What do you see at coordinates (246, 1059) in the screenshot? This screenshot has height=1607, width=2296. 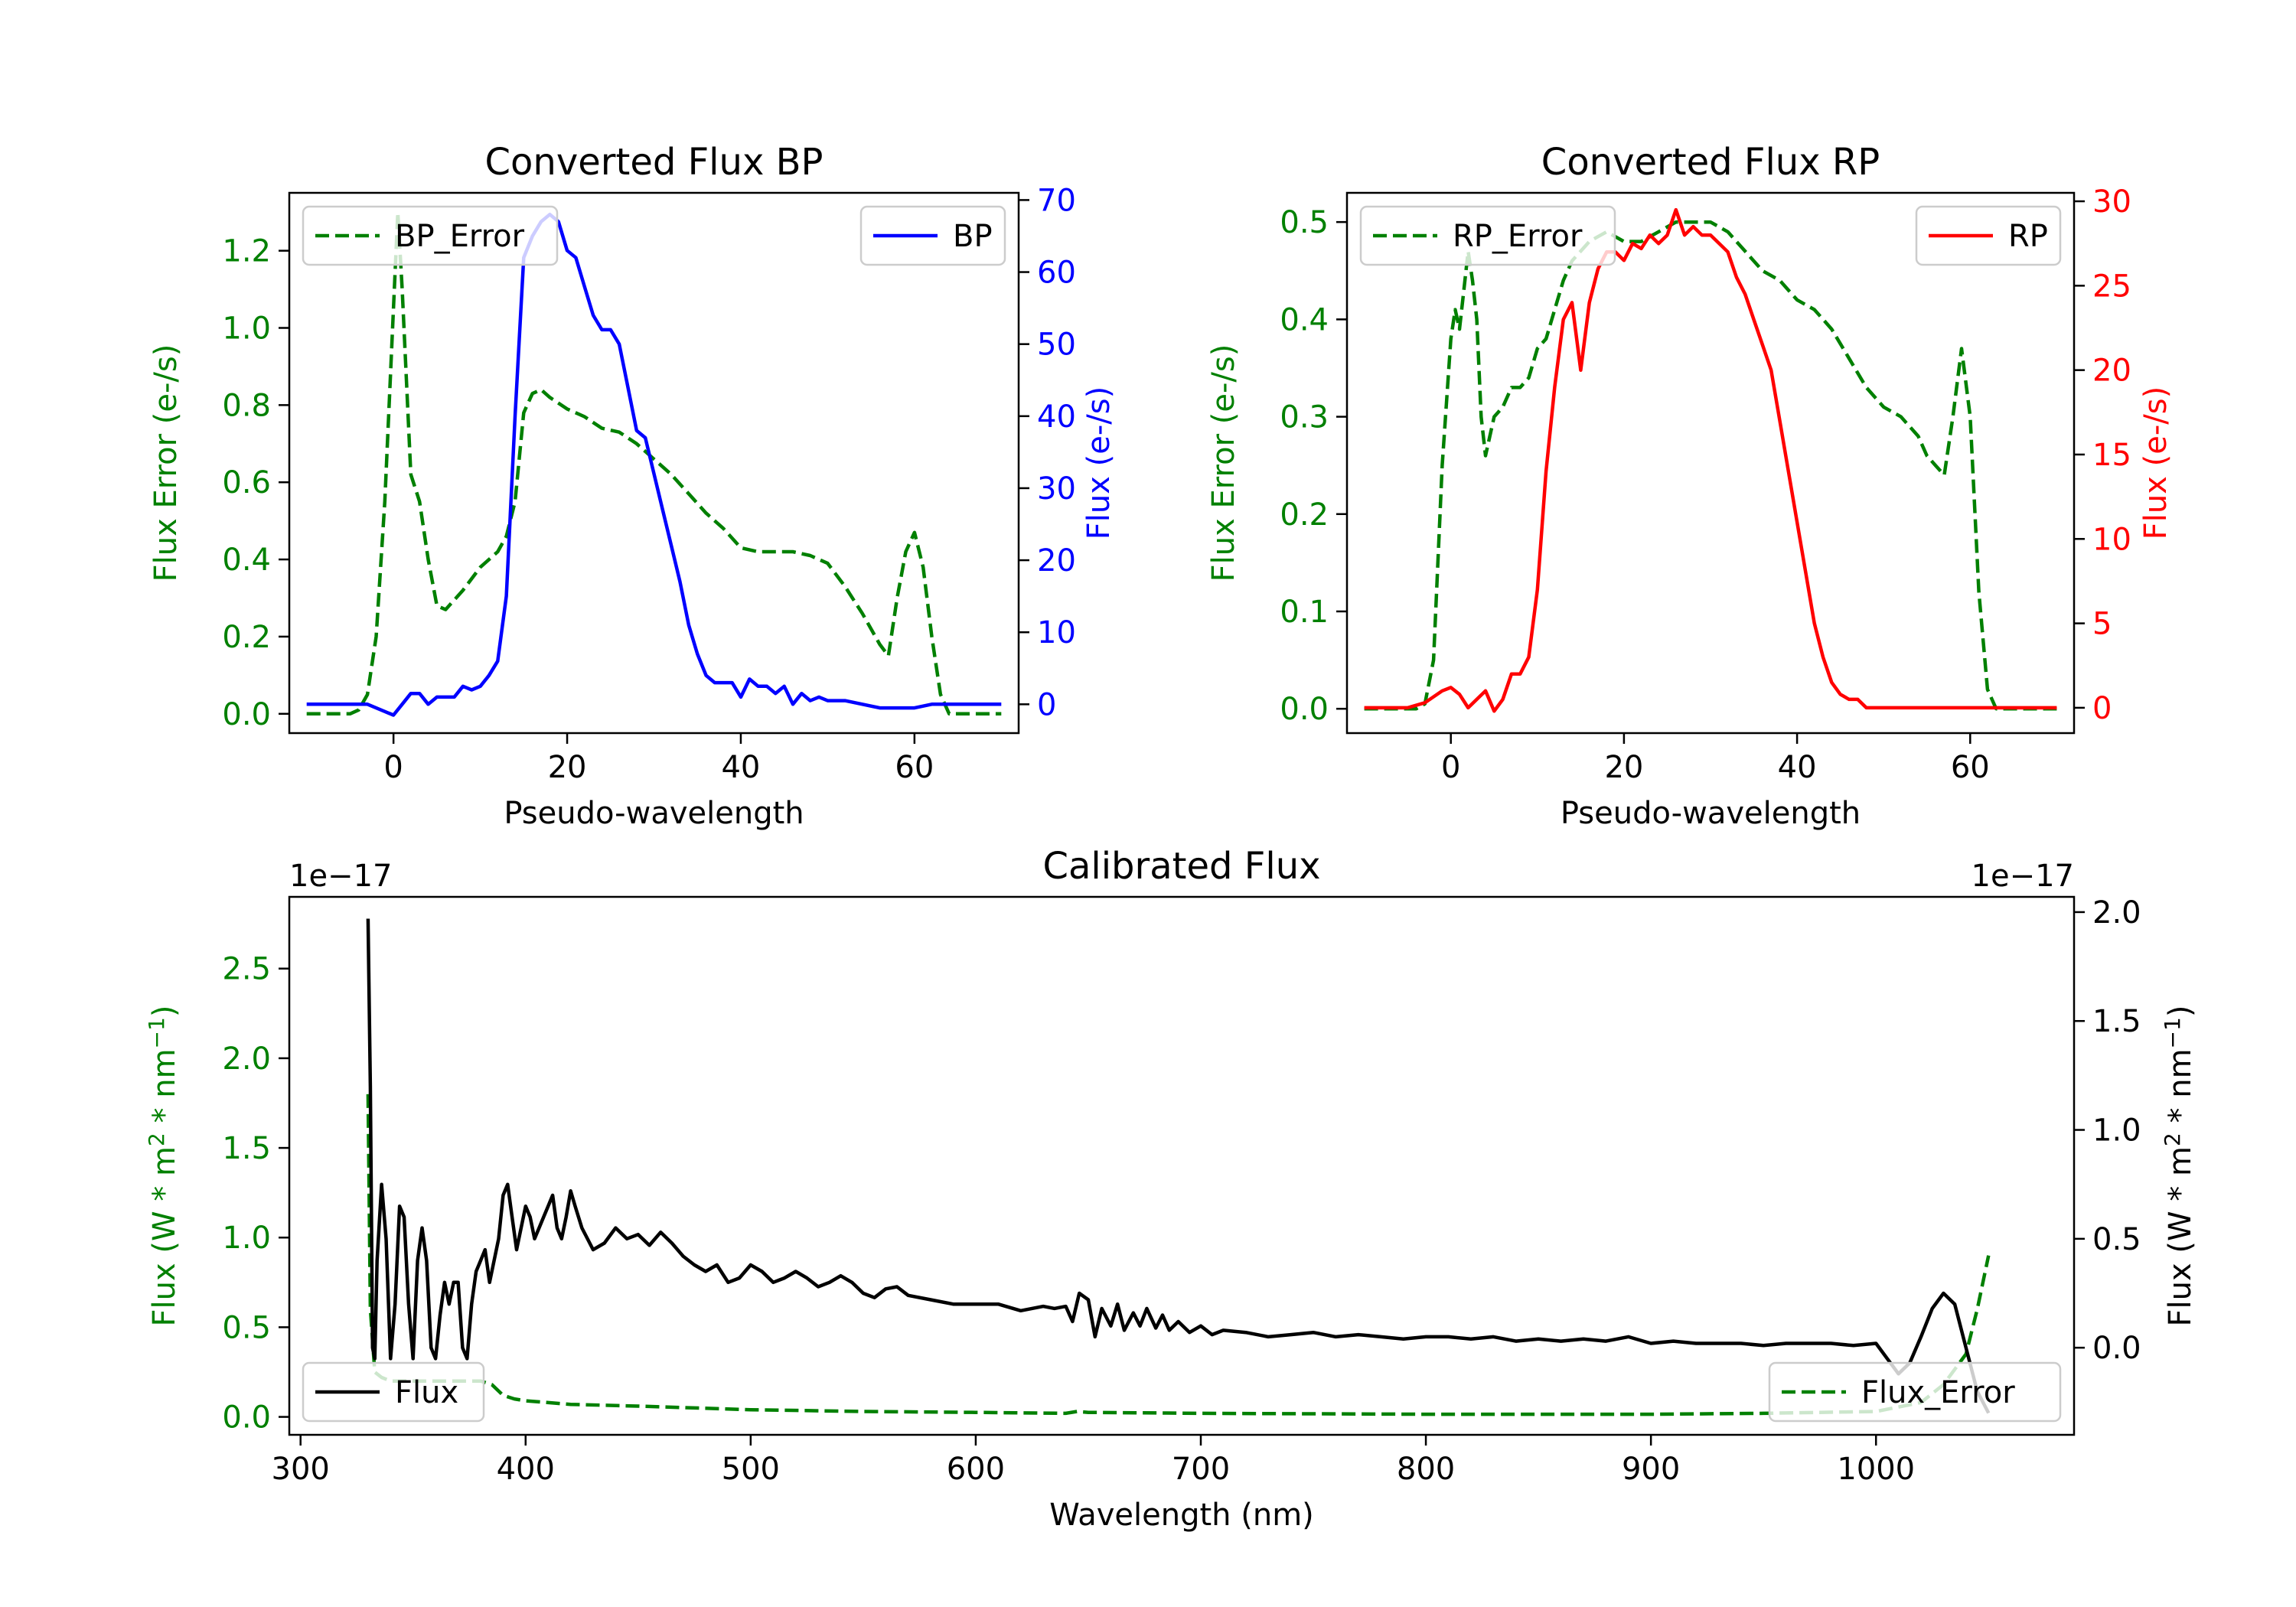 I see `y-left-tick-label: 2.0` at bounding box center [246, 1059].